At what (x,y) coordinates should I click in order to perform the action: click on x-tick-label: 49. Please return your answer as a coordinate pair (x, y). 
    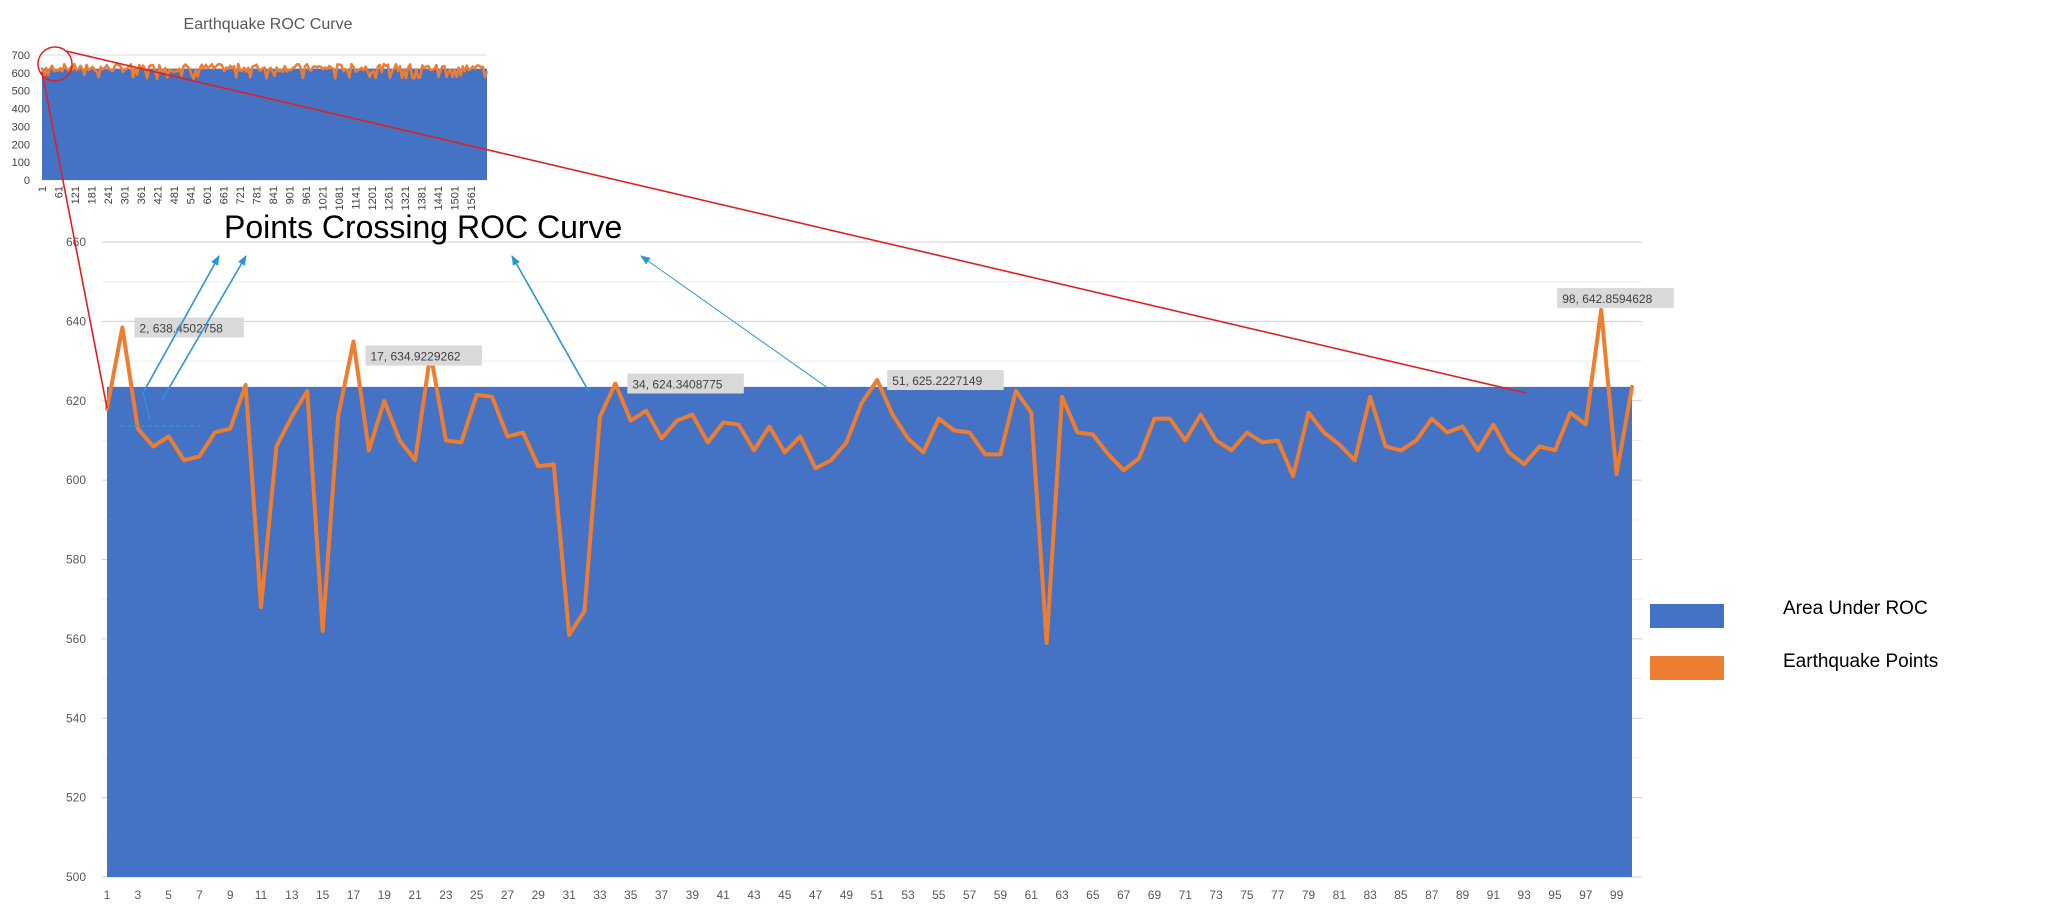
    Looking at the image, I should click on (847, 895).